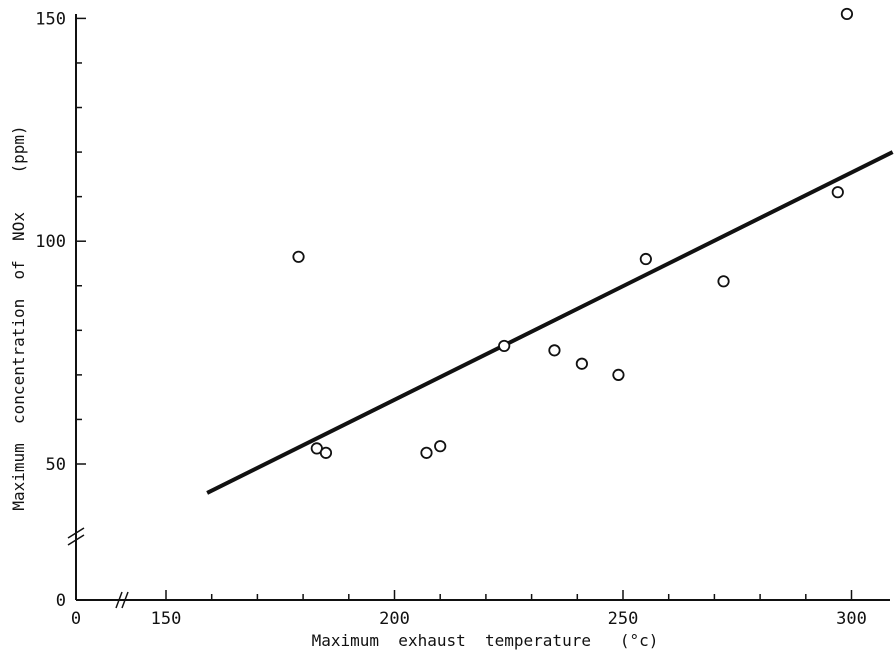  I want to click on x-tick-label: 0, so click(76, 619).